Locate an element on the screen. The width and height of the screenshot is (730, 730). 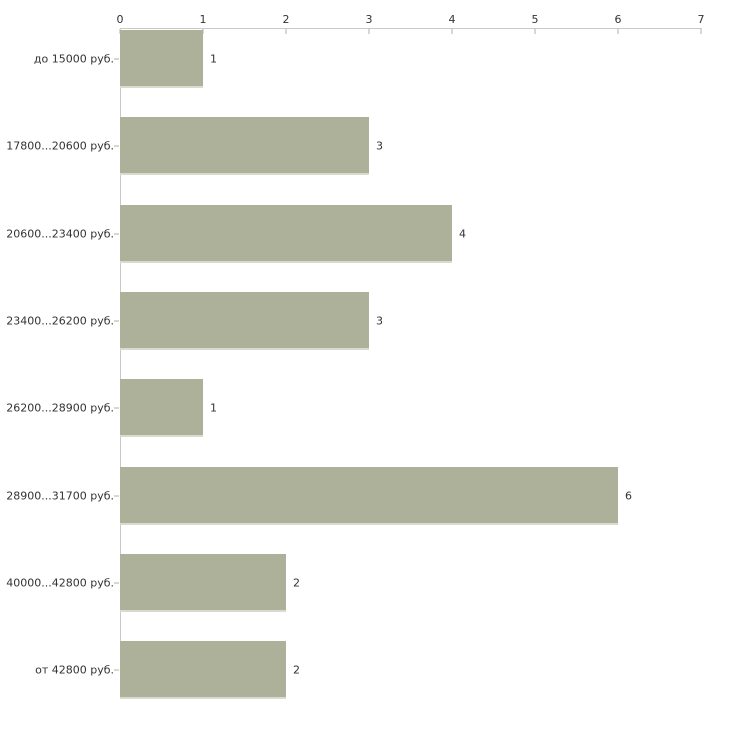
category-label: 28900...31700 руб. is located at coordinates (60, 496).